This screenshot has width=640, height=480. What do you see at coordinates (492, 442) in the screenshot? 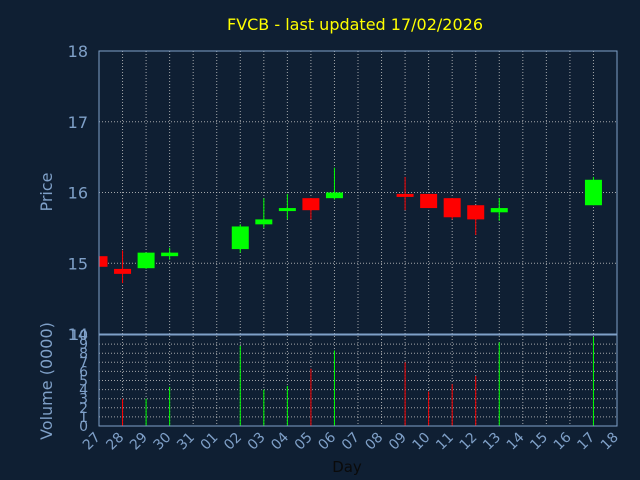
I see `x-tick-label: 13` at bounding box center [492, 442].